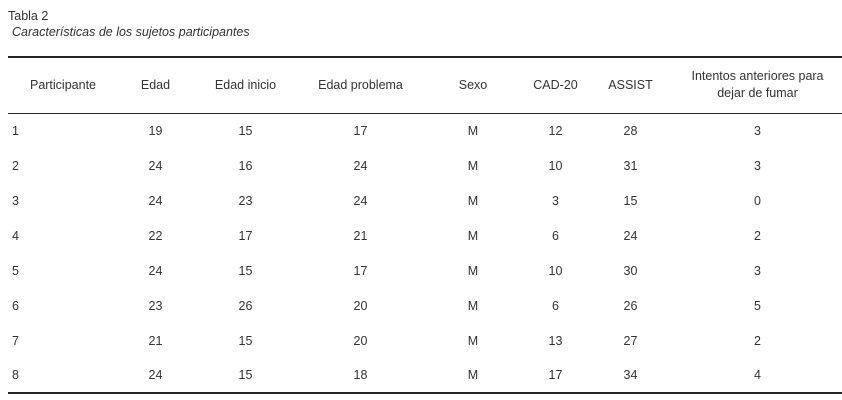  I want to click on column-header-sexo: Sexo, so click(473, 85).